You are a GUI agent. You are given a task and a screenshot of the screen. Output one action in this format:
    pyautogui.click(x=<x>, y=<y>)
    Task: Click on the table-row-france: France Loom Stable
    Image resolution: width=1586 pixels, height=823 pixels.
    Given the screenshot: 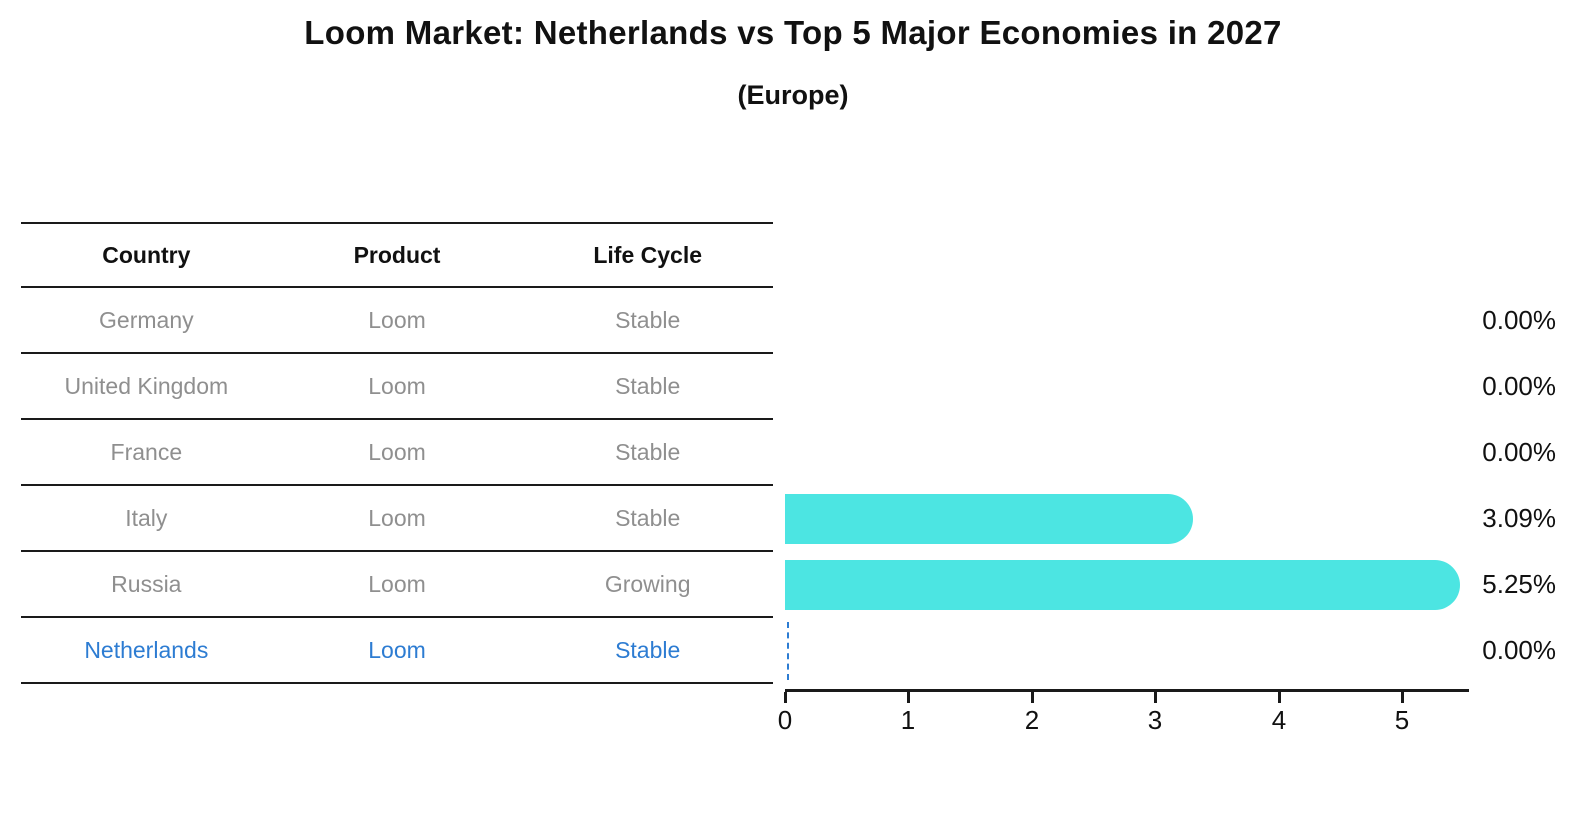 What is the action you would take?
    pyautogui.click(x=397, y=453)
    